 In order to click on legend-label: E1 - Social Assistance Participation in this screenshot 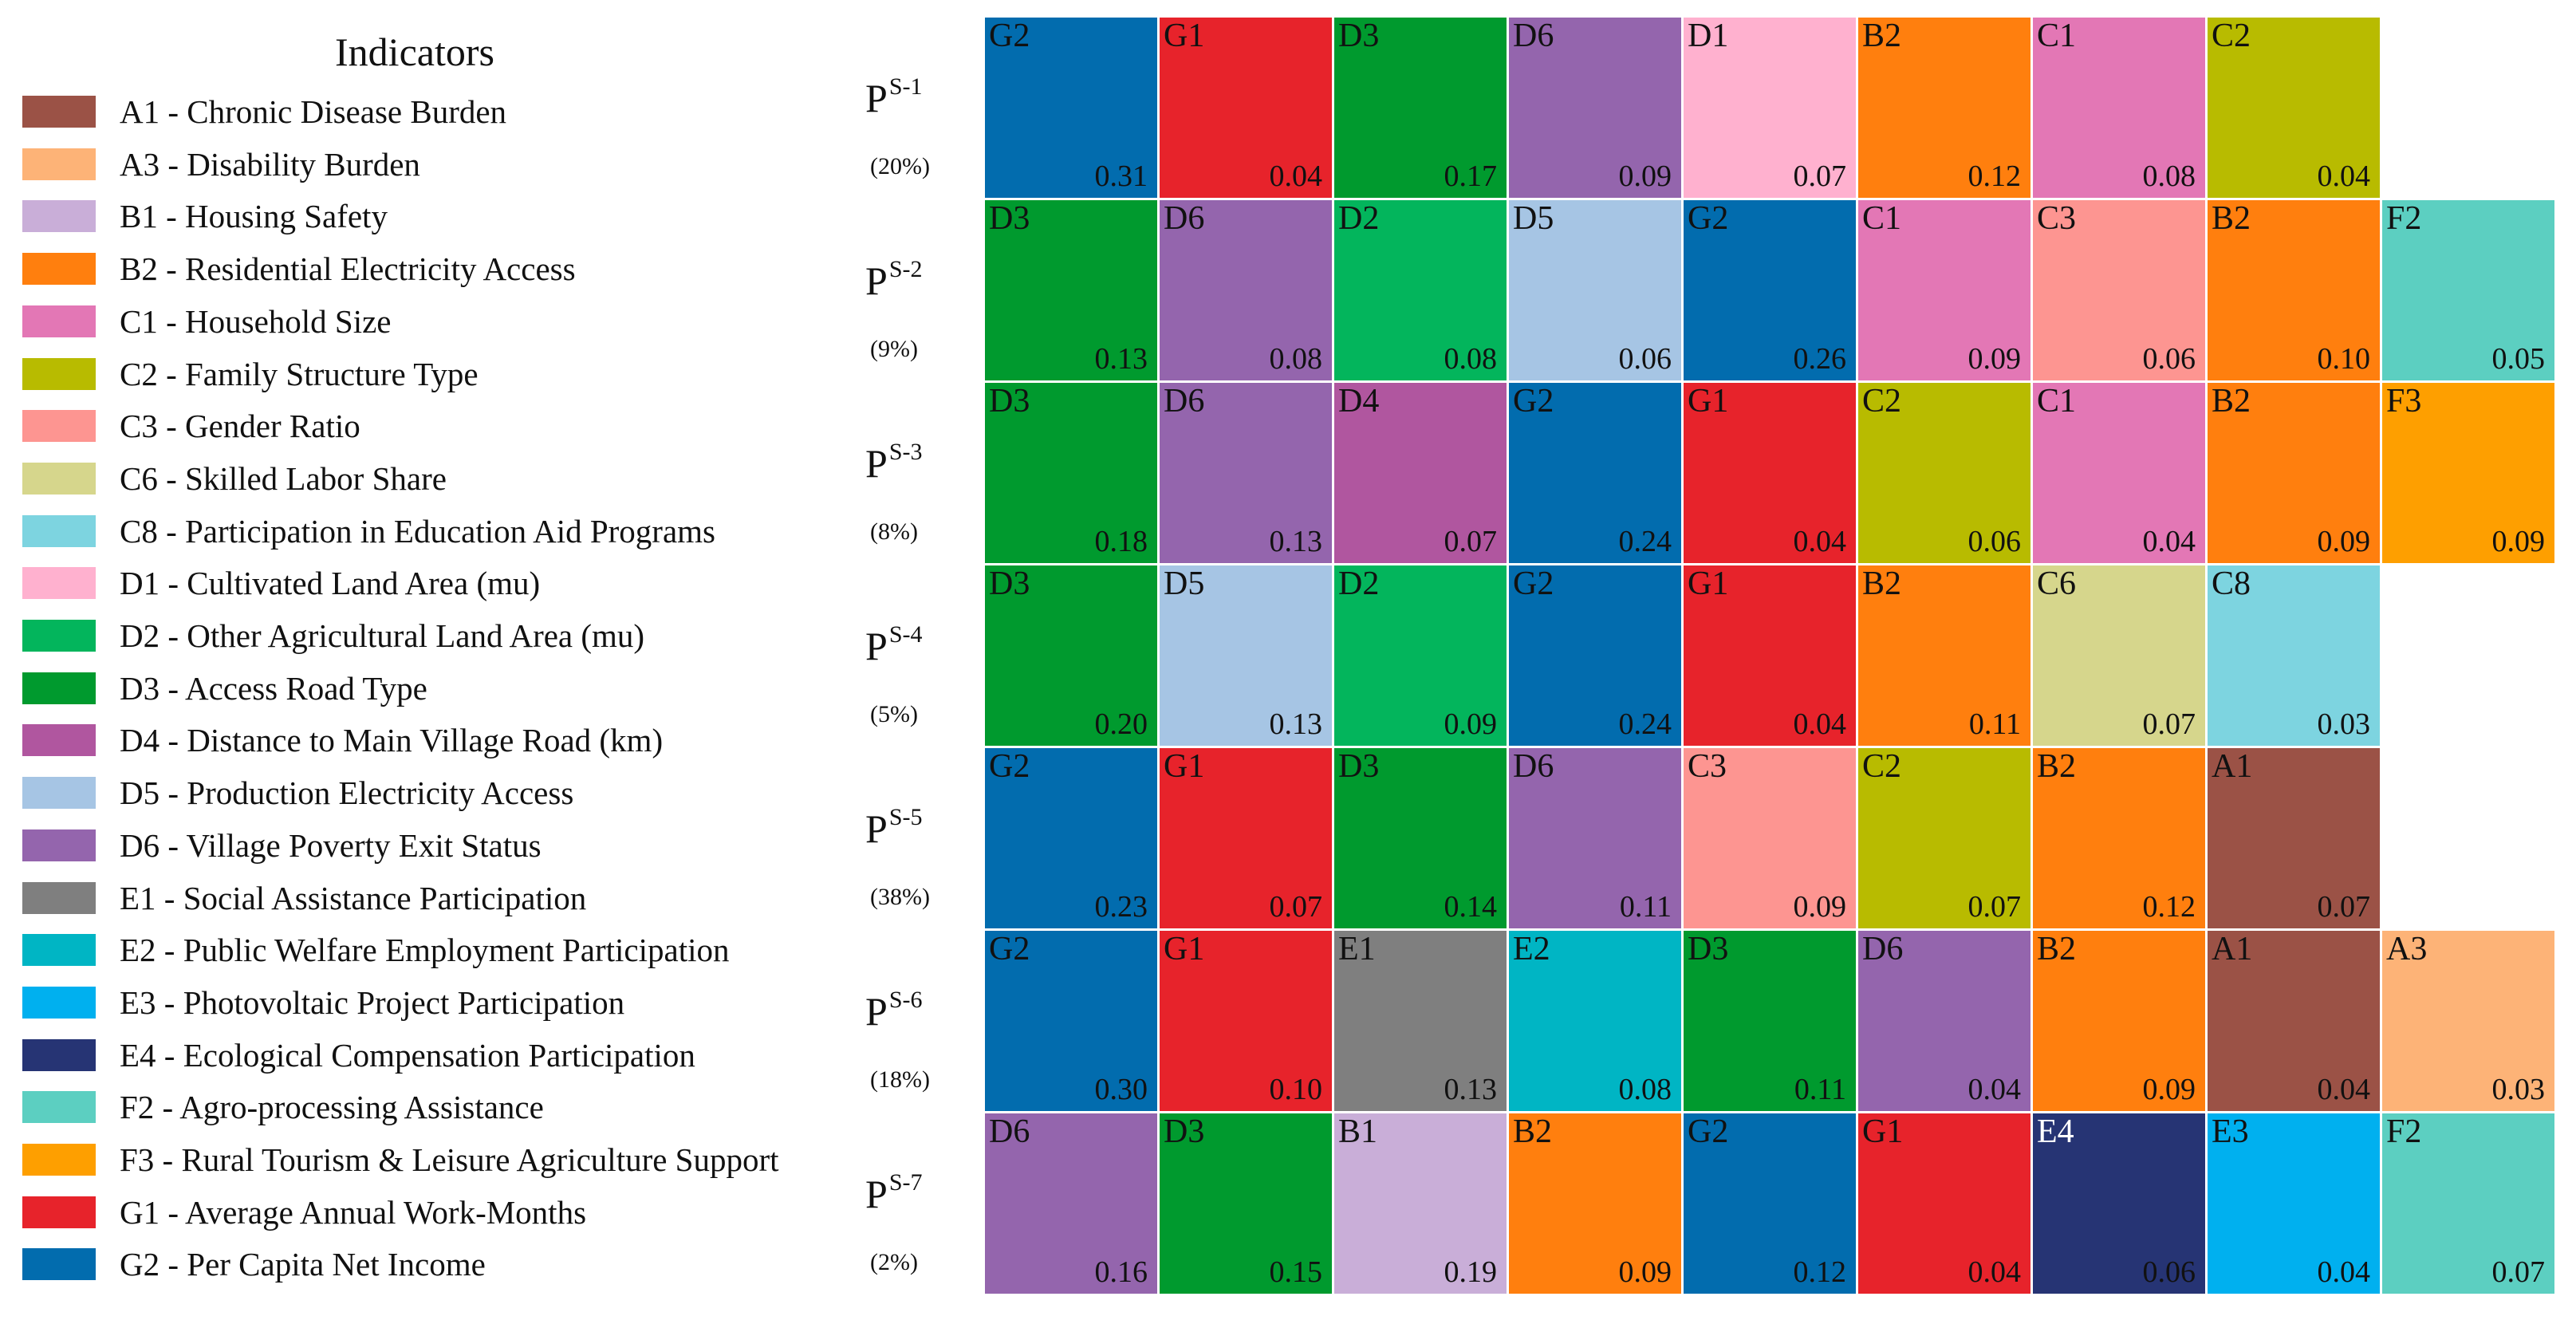, I will do `click(353, 897)`.